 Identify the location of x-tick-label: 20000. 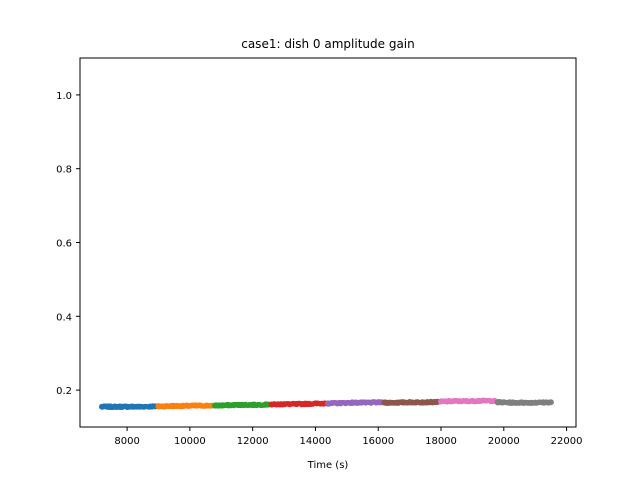
(504, 441).